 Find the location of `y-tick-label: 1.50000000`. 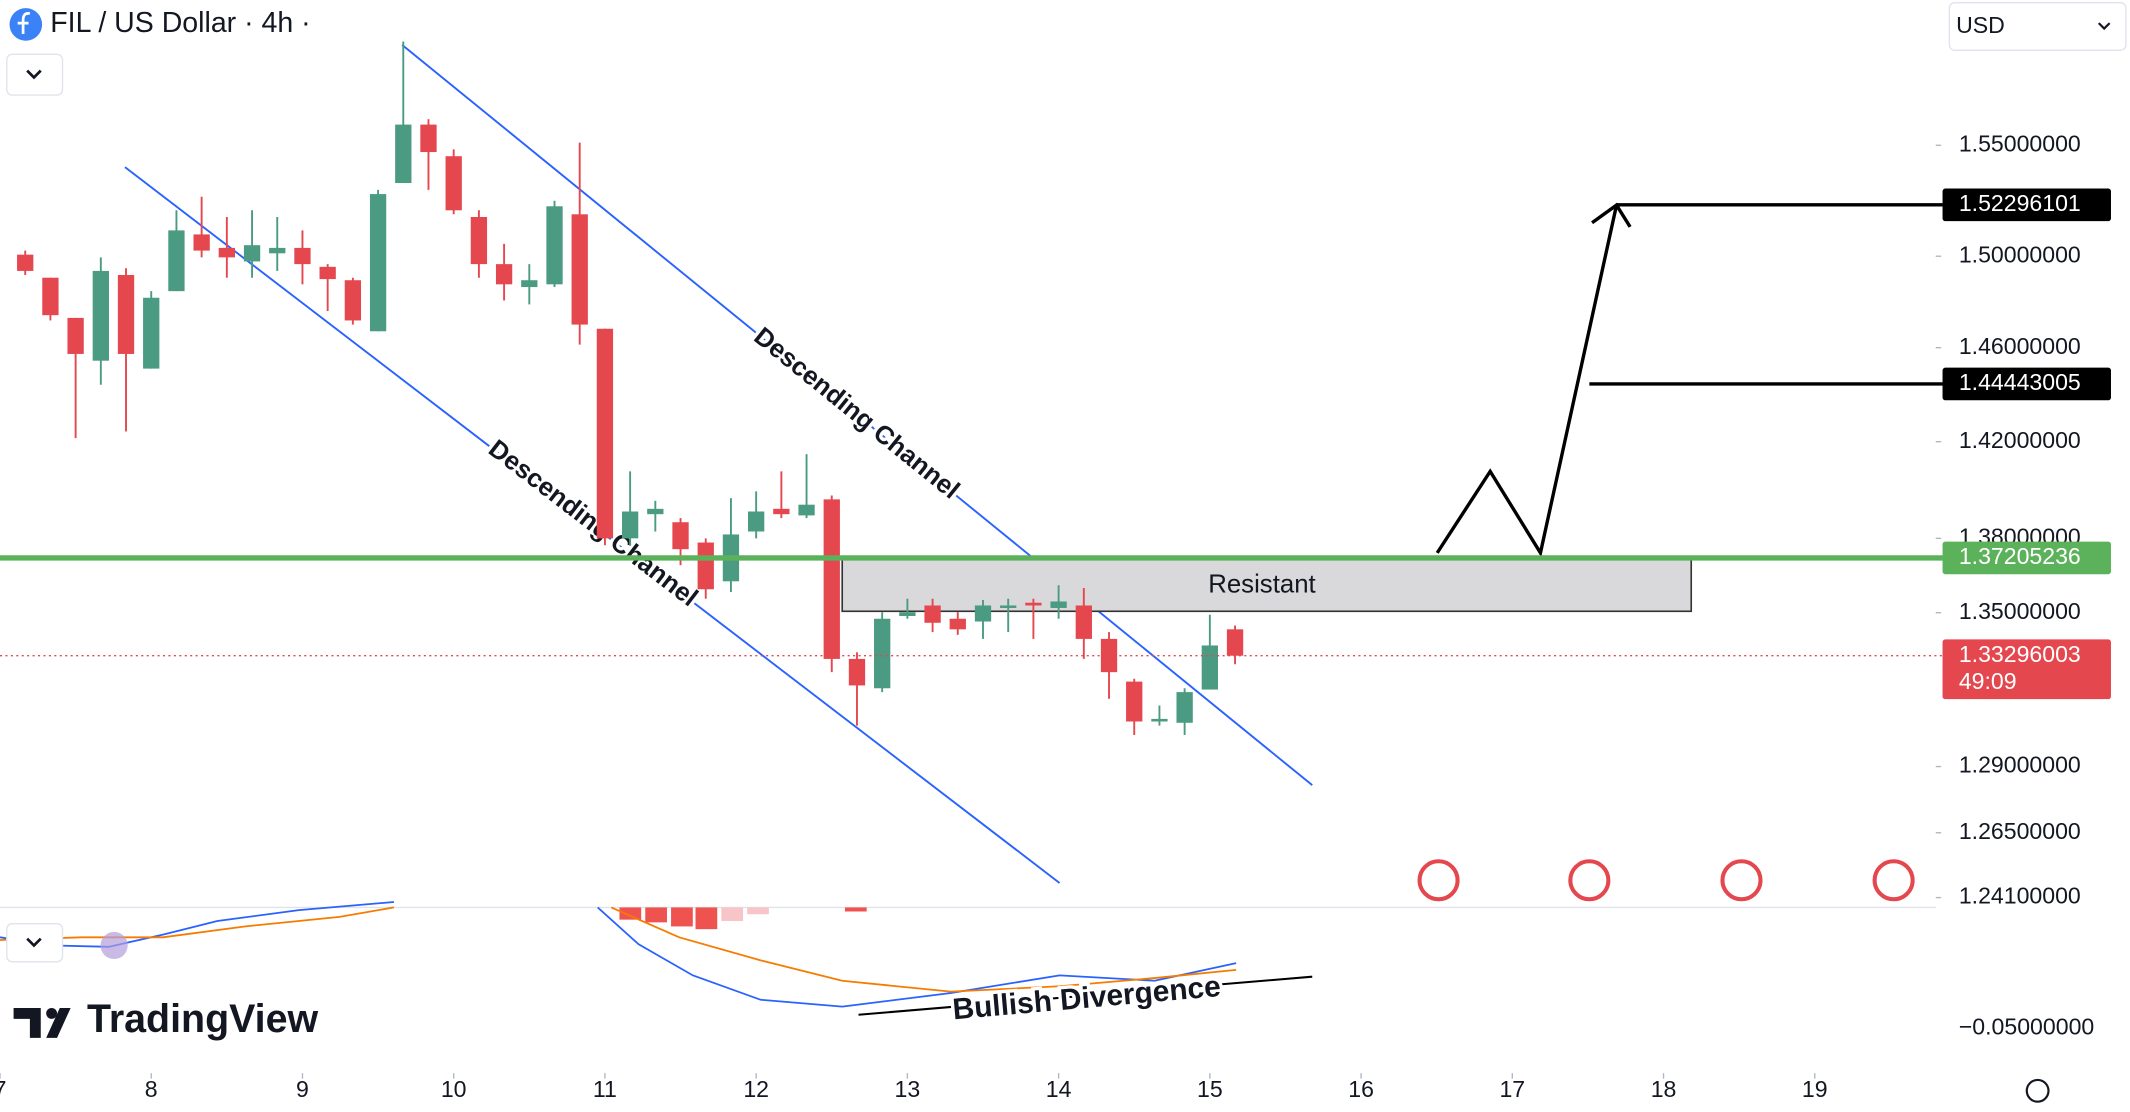

y-tick-label: 1.50000000 is located at coordinates (2020, 254).